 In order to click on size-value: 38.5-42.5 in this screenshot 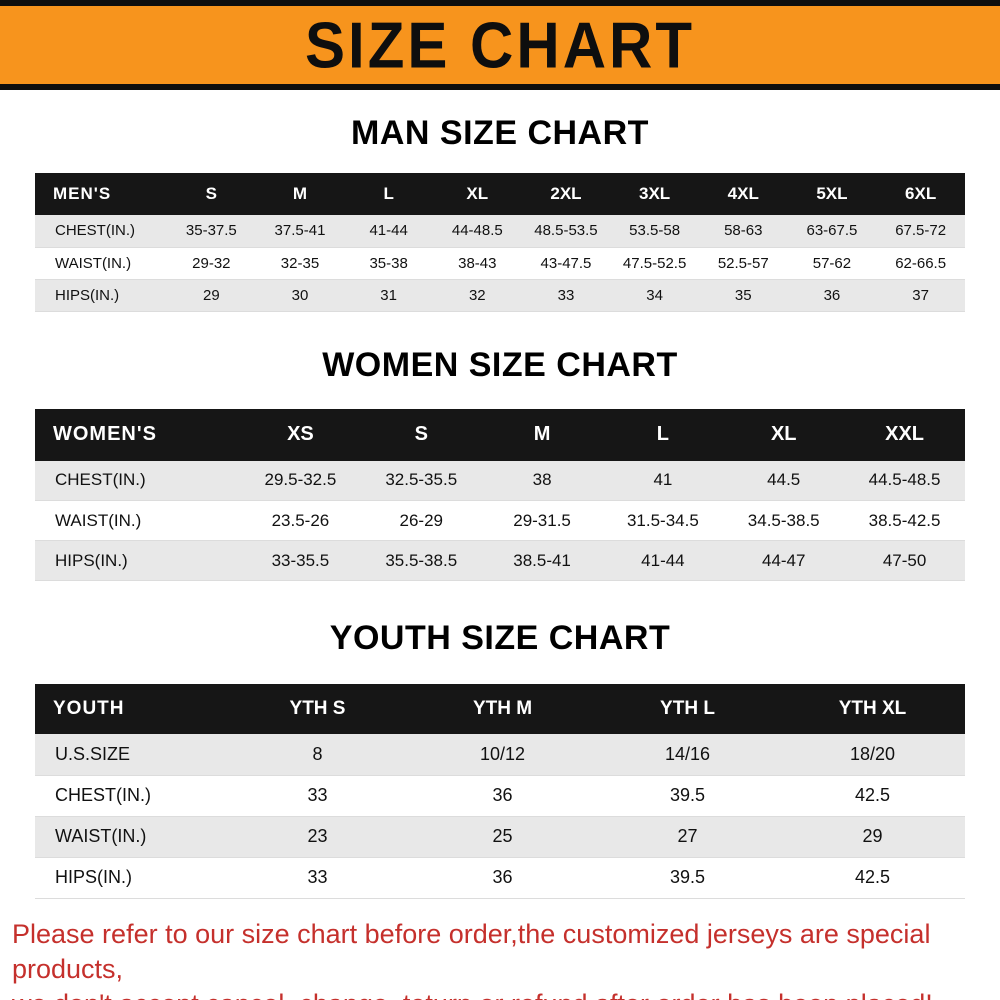, I will do `click(904, 520)`.